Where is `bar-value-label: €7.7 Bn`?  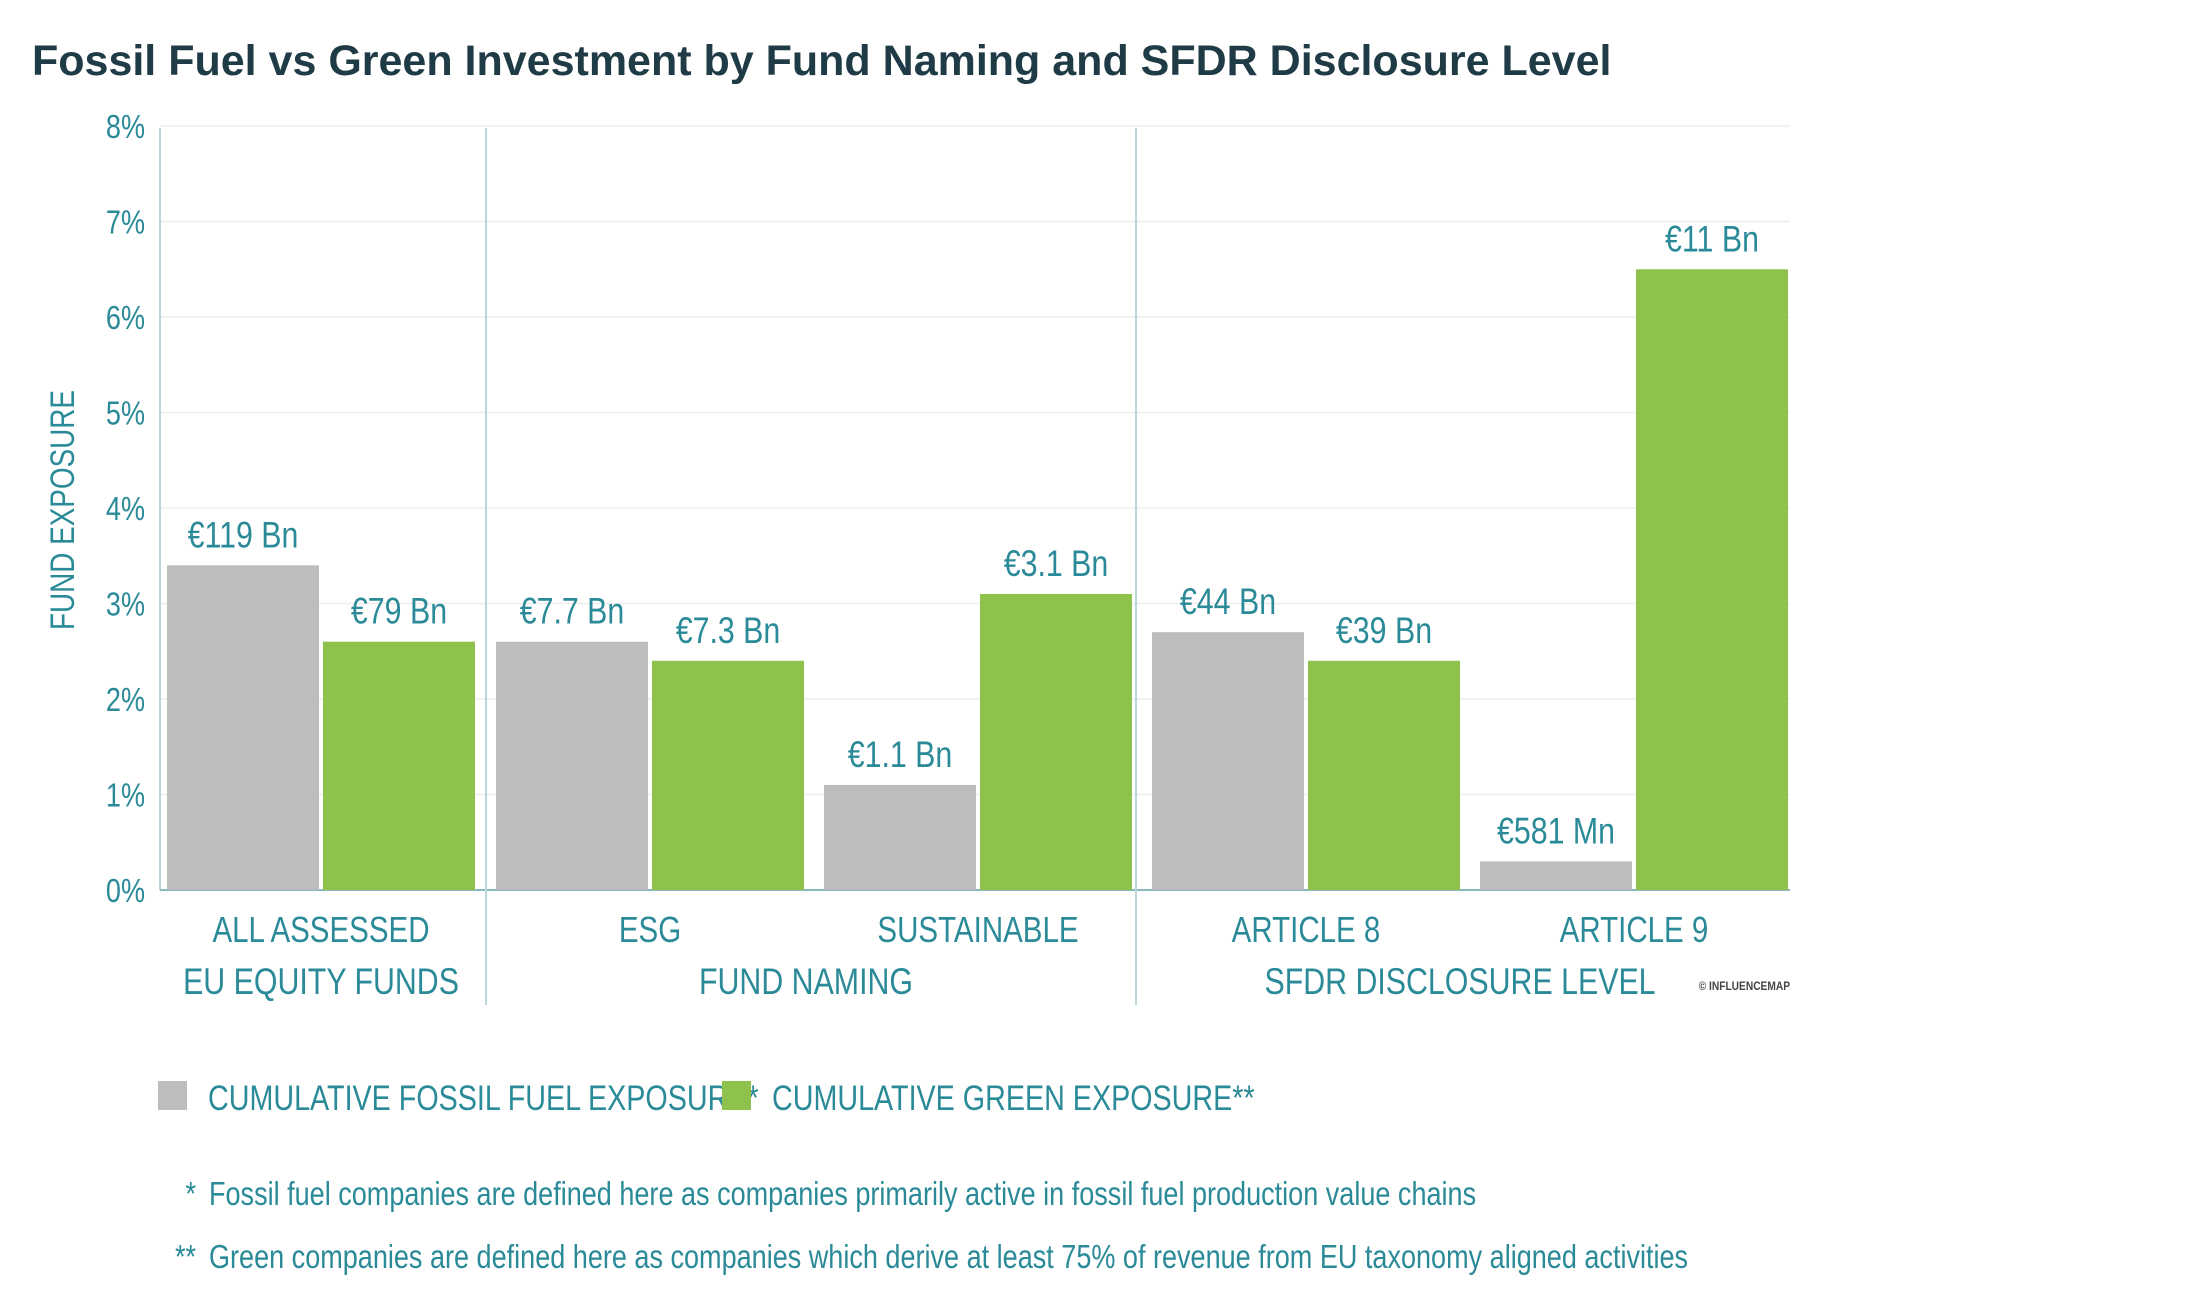
bar-value-label: €7.7 Bn is located at coordinates (572, 612).